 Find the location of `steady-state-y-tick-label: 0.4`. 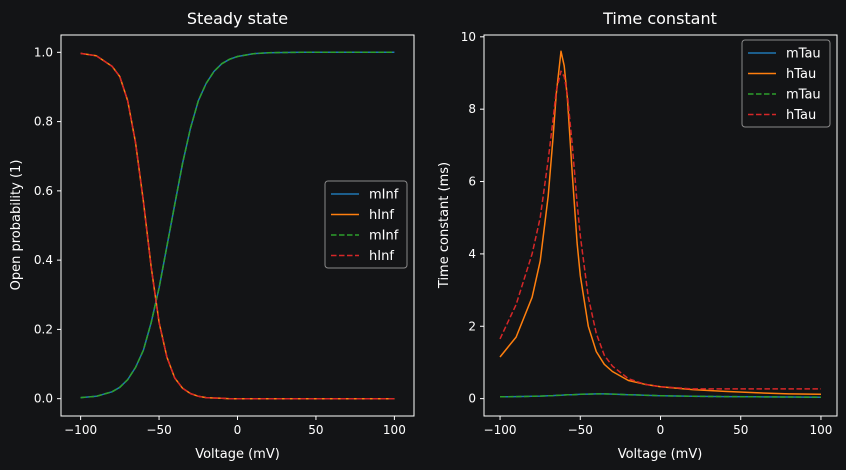

steady-state-y-tick-label: 0.4 is located at coordinates (43, 260).